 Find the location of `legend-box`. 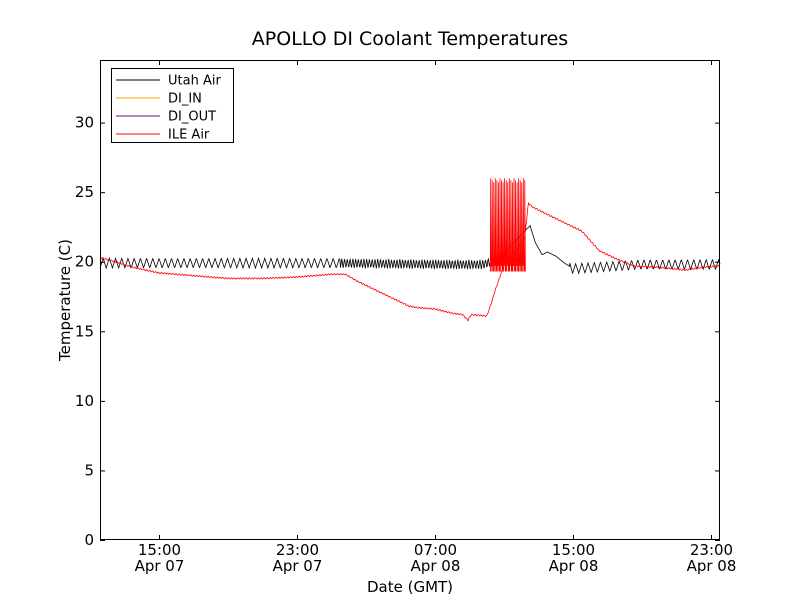

legend-box is located at coordinates (172, 105).